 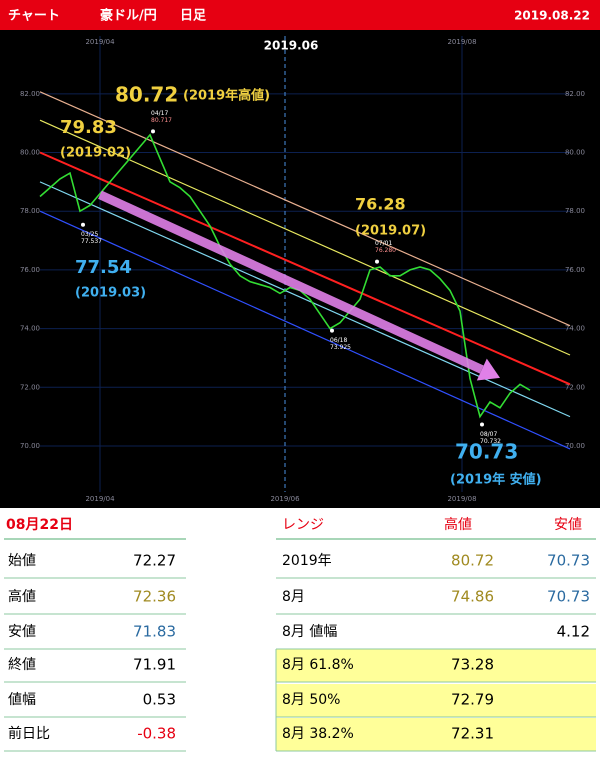 I want to click on row-value: 0.53, so click(x=159, y=700).